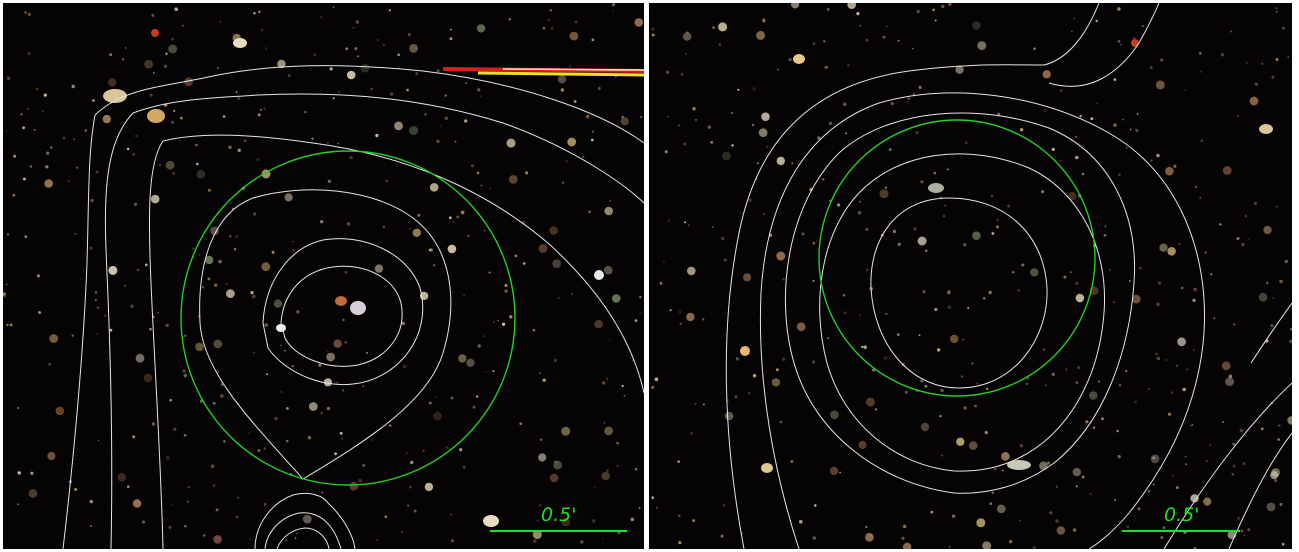  Describe the element at coordinates (303, 530) in the screenshot. I see `contour-bottom-neighbor-mid` at that location.